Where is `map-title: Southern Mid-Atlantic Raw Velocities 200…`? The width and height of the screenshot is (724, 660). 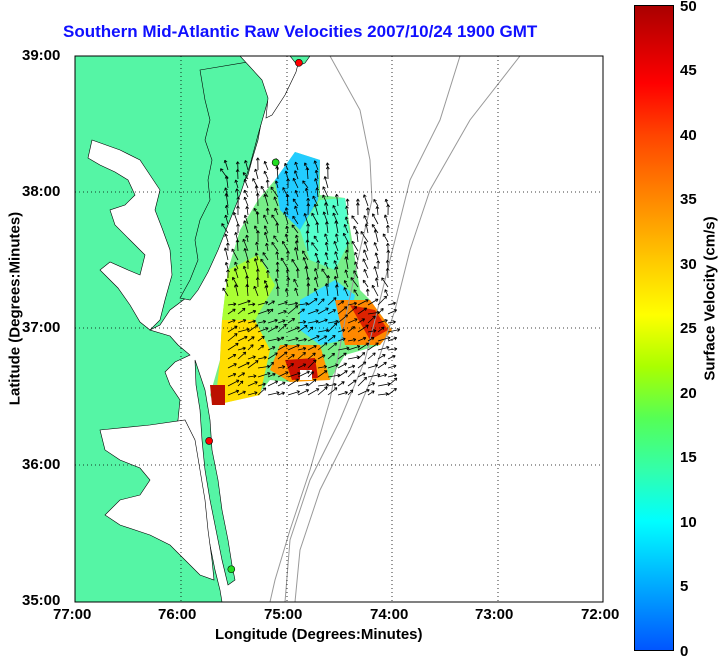 map-title: Southern Mid-Atlantic Raw Velocities 200… is located at coordinates (300, 31).